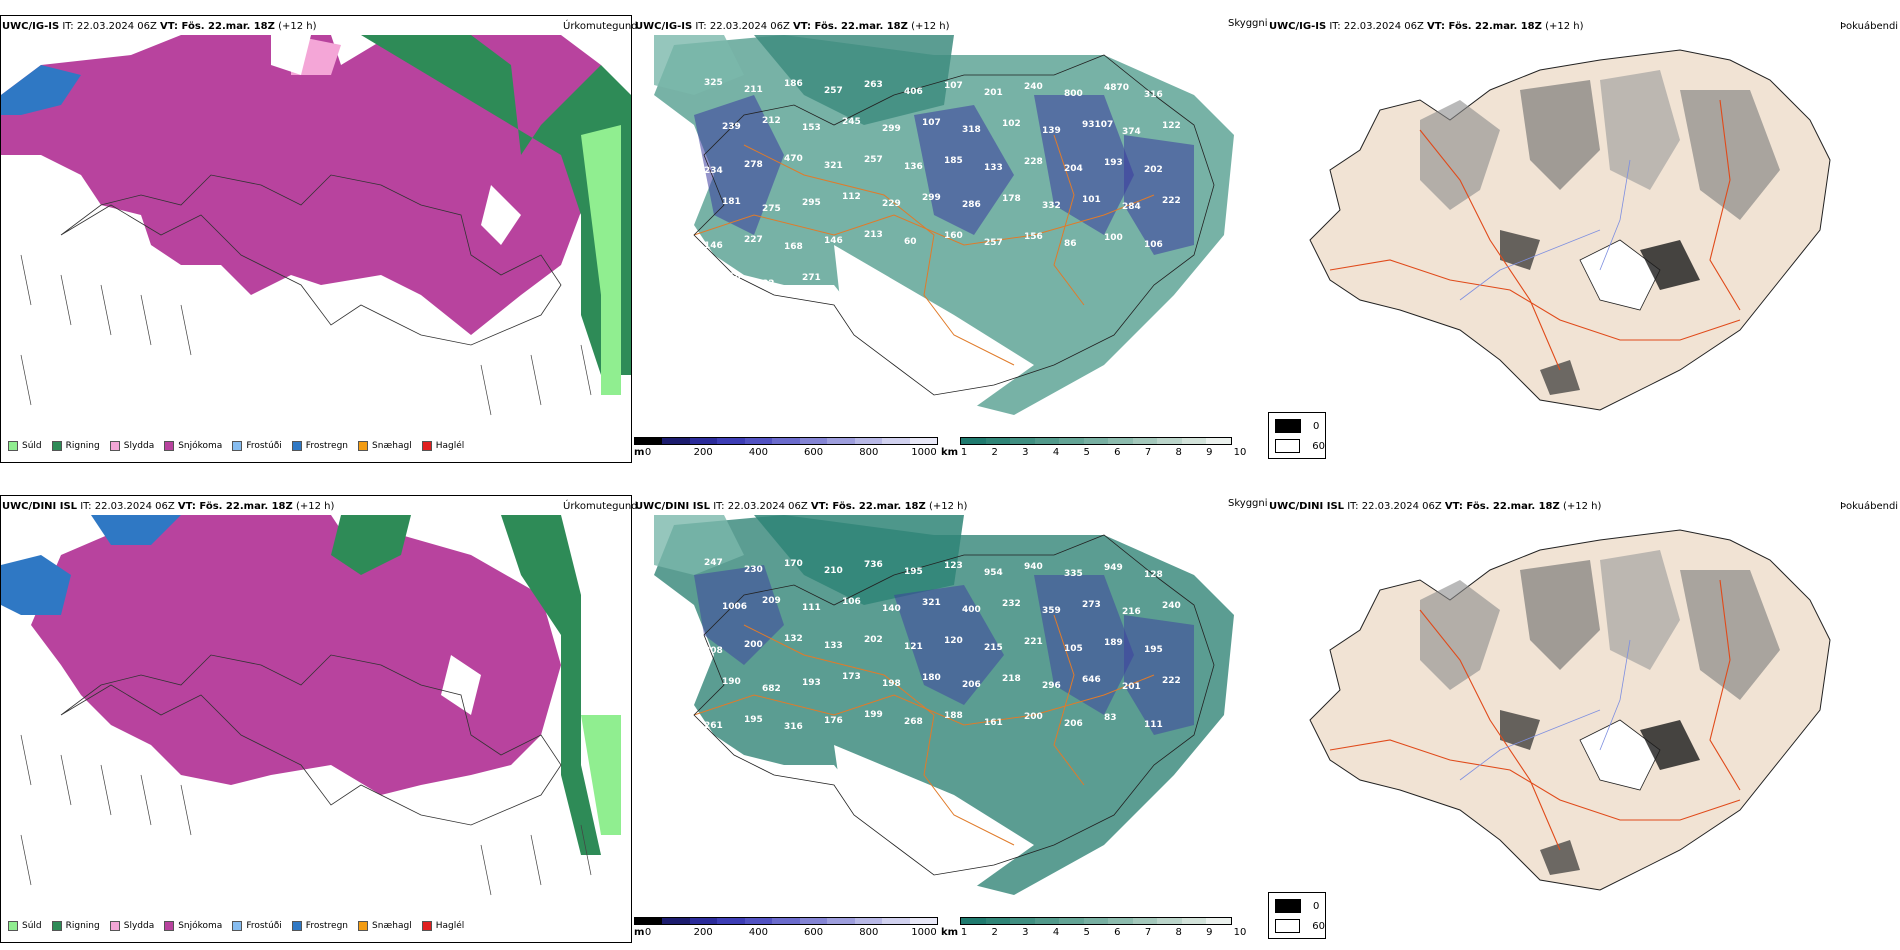 The width and height of the screenshot is (1900, 950). I want to click on cloud-base-point-label: 268, so click(913, 722).